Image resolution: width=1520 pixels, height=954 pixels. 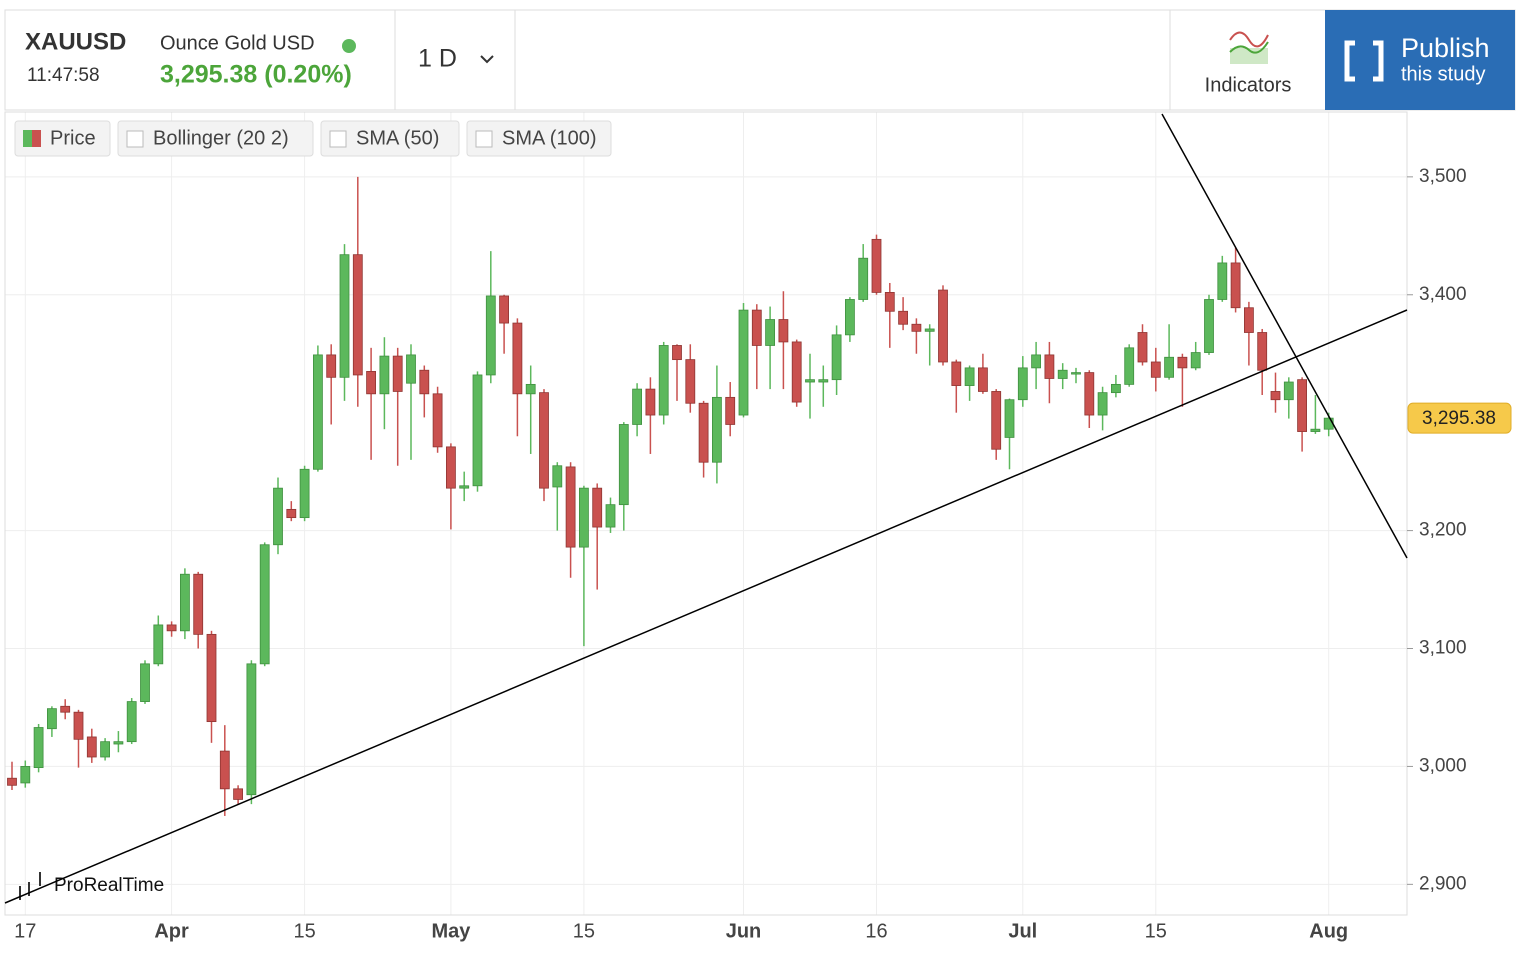 I want to click on y-tick-label: 3,500, so click(x=1443, y=176).